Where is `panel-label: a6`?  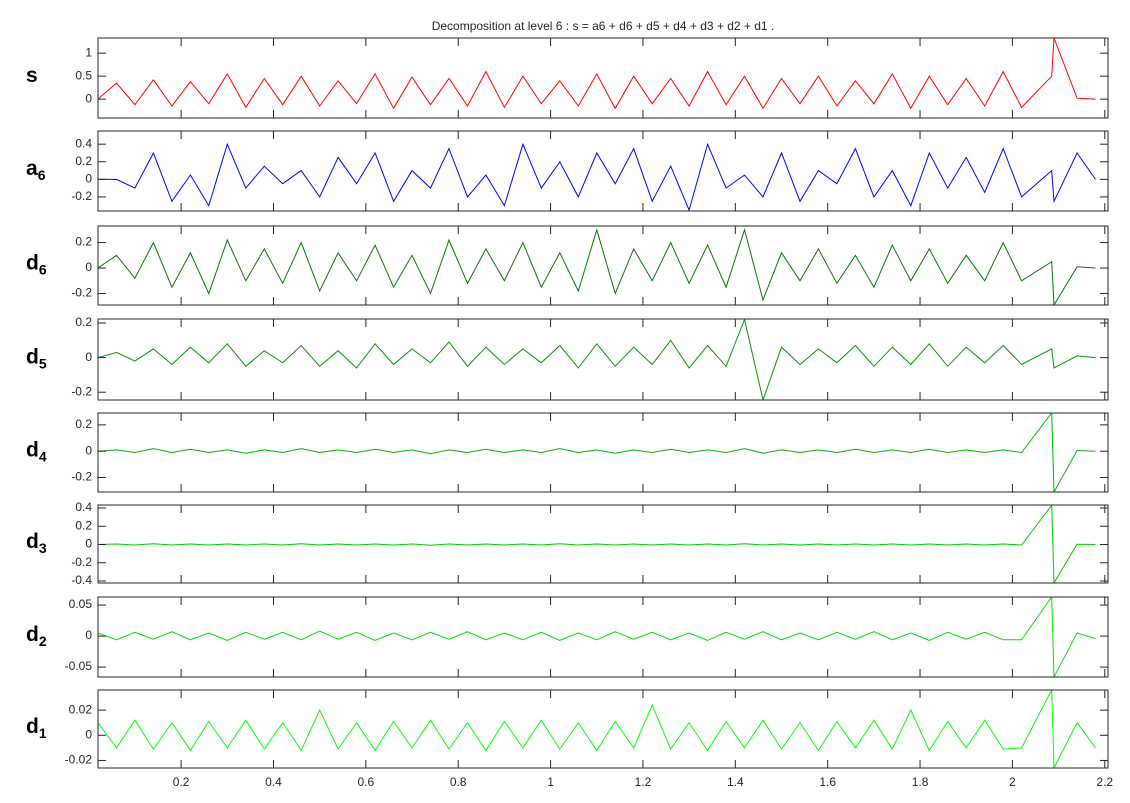 panel-label: a6 is located at coordinates (36, 170).